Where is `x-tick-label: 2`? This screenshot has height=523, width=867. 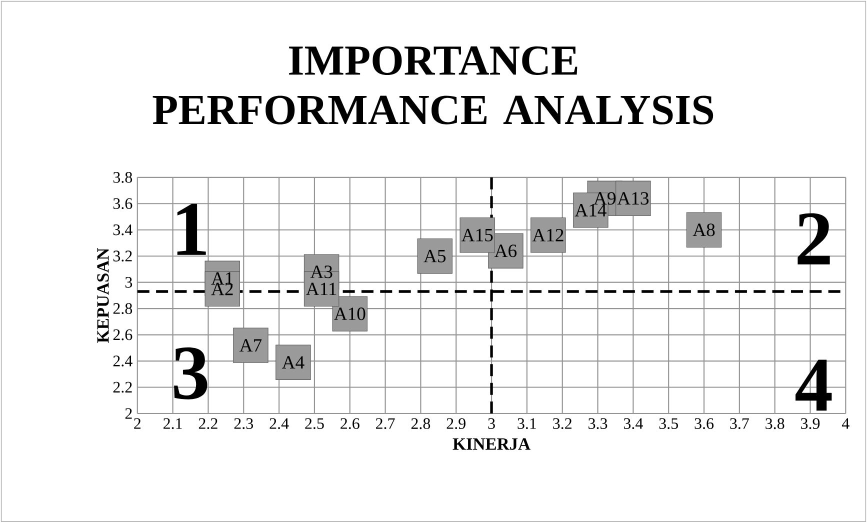 x-tick-label: 2 is located at coordinates (137, 423).